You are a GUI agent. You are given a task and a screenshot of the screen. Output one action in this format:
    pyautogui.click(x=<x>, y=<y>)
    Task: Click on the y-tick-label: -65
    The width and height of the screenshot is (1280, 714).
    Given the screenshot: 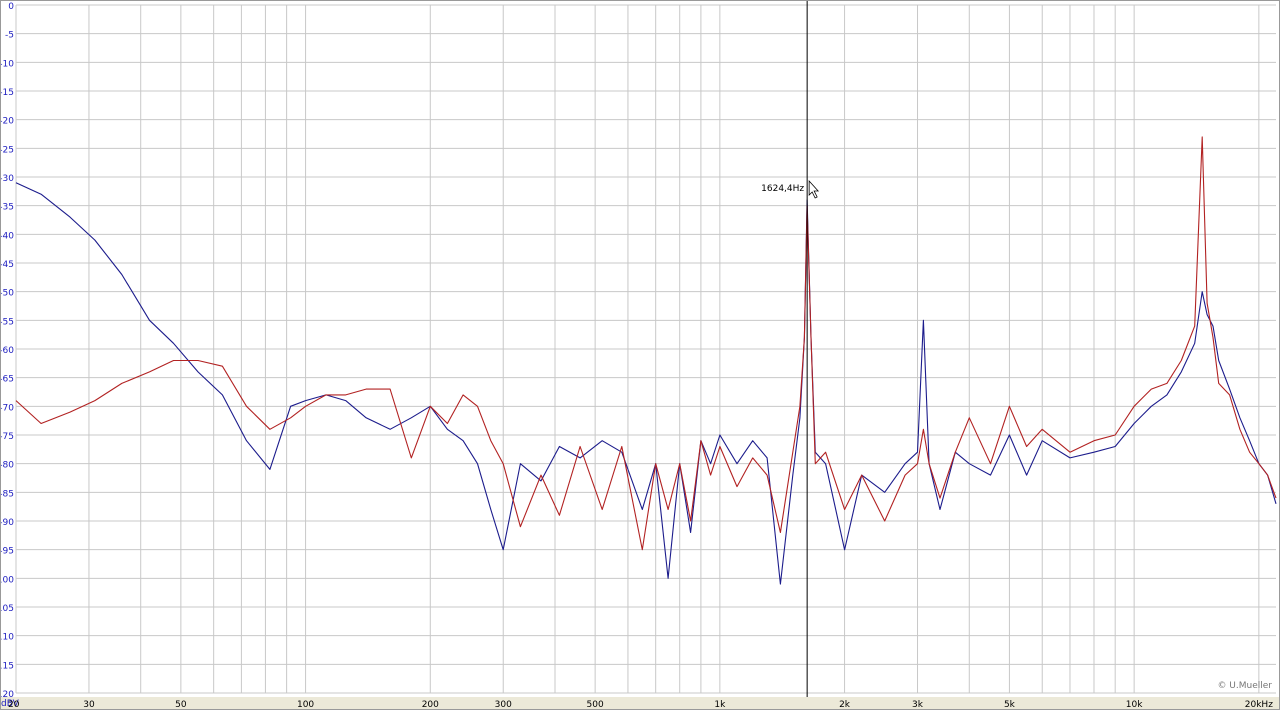 What is the action you would take?
    pyautogui.click(x=7, y=380)
    